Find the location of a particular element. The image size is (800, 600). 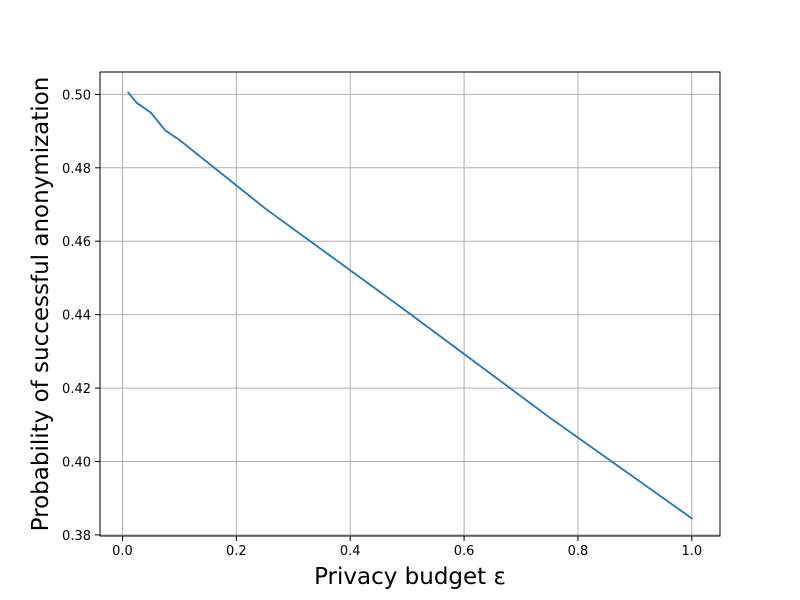

x-tick-label: 0.0 is located at coordinates (122, 551).